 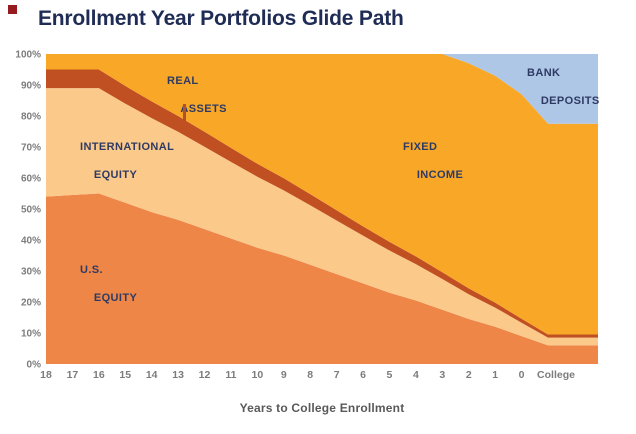 I want to click on y-tick-90pct: 90%, so click(x=31, y=86).